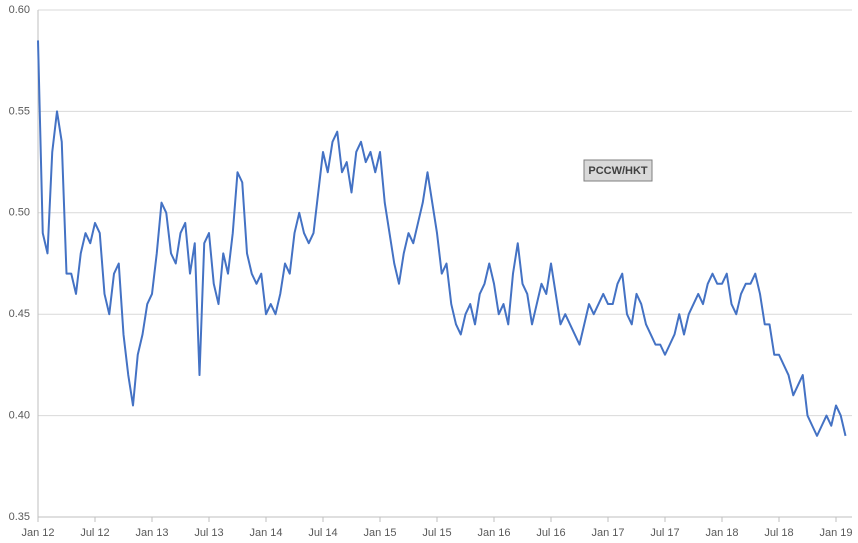 This screenshot has height=543, width=858. What do you see at coordinates (19, 517) in the screenshot?
I see `y-tick-label: 0.35` at bounding box center [19, 517].